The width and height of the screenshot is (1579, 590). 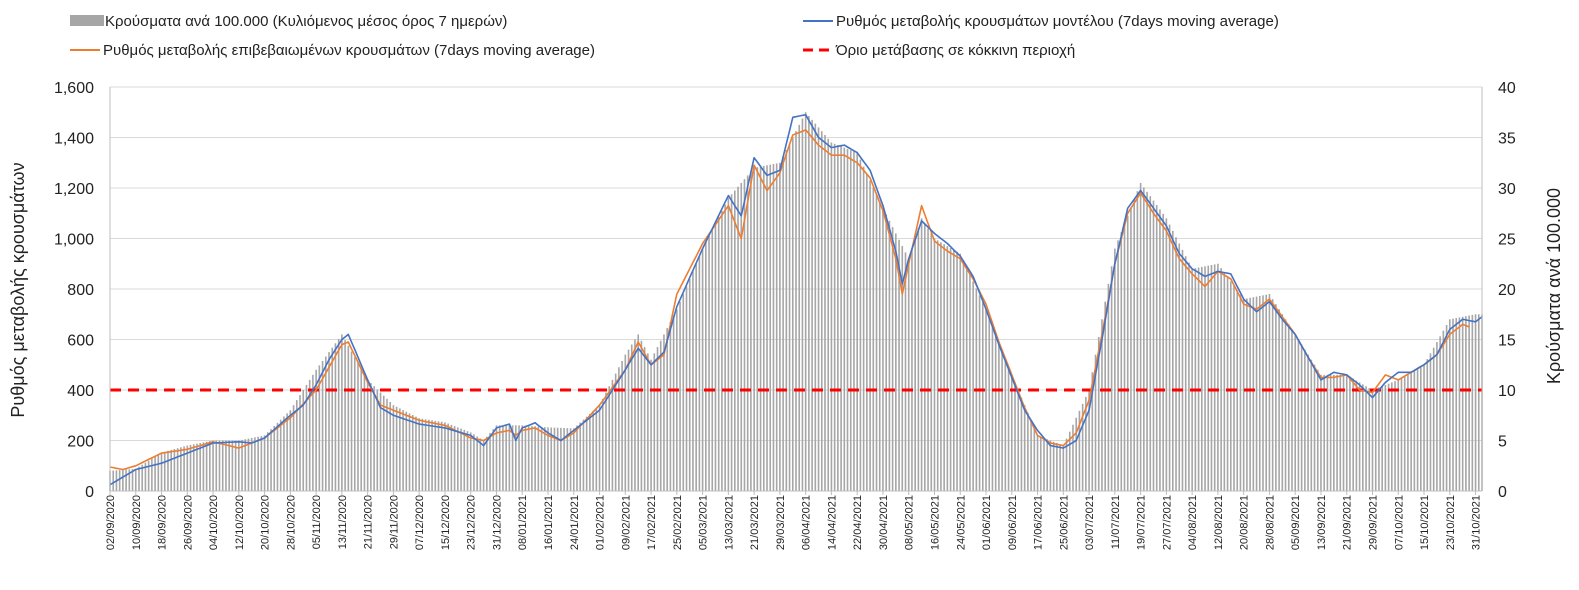 What do you see at coordinates (807, 522) in the screenshot?
I see `x-tick-label: 06/04/2021` at bounding box center [807, 522].